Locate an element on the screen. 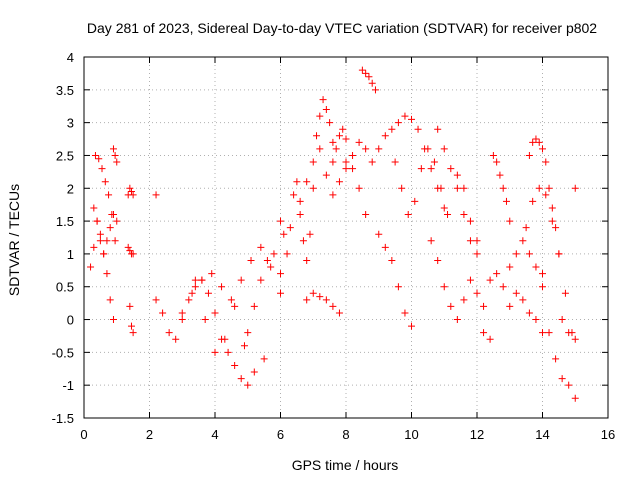  series-track-y is located at coordinates (487, 336).